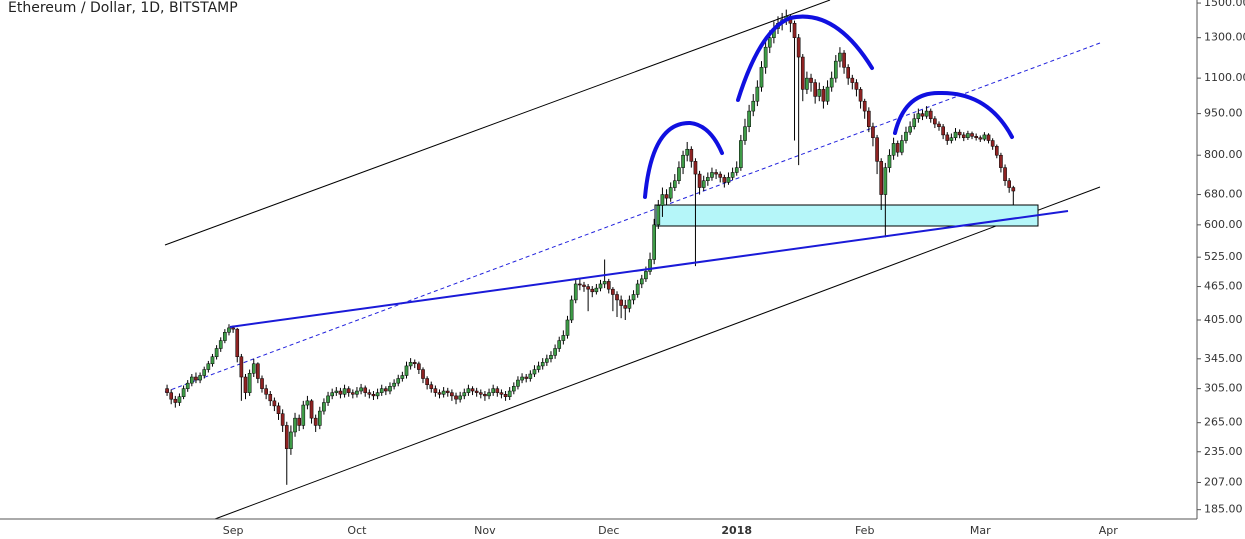 This screenshot has width=1245, height=539. What do you see at coordinates (1223, 481) in the screenshot?
I see `y-tick-label: 207.00` at bounding box center [1223, 481].